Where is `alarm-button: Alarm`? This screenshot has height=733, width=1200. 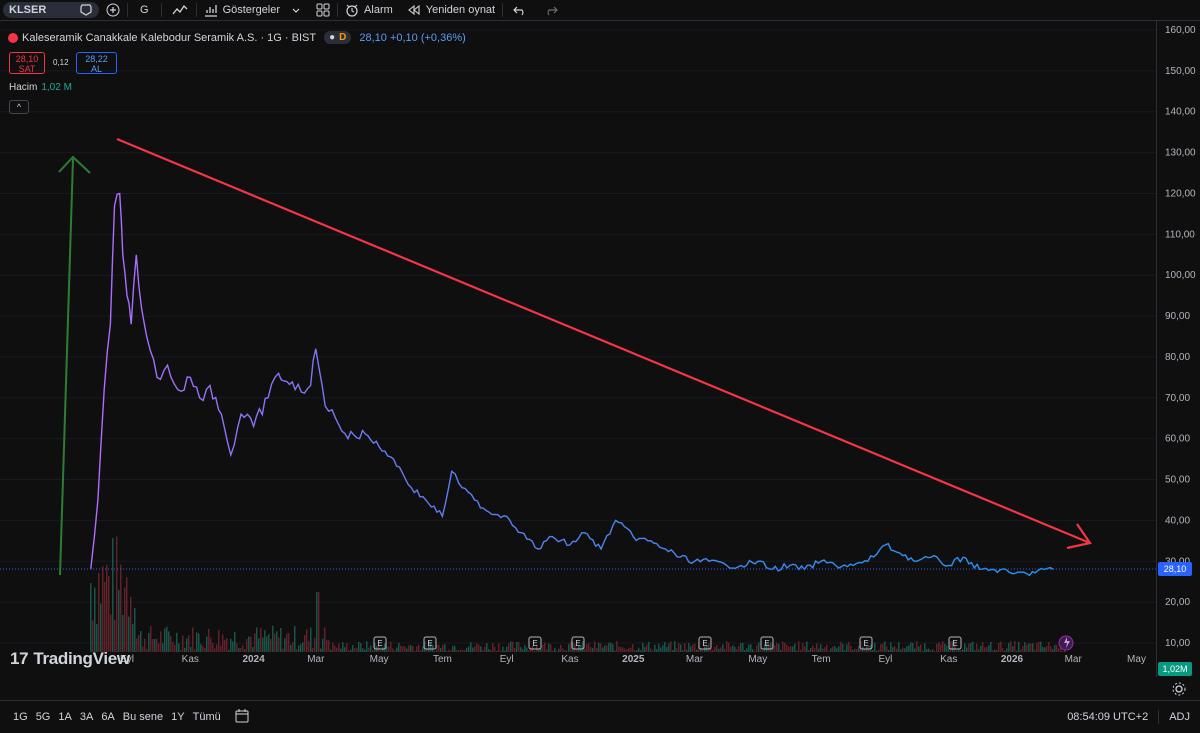 alarm-button: Alarm is located at coordinates (369, 10).